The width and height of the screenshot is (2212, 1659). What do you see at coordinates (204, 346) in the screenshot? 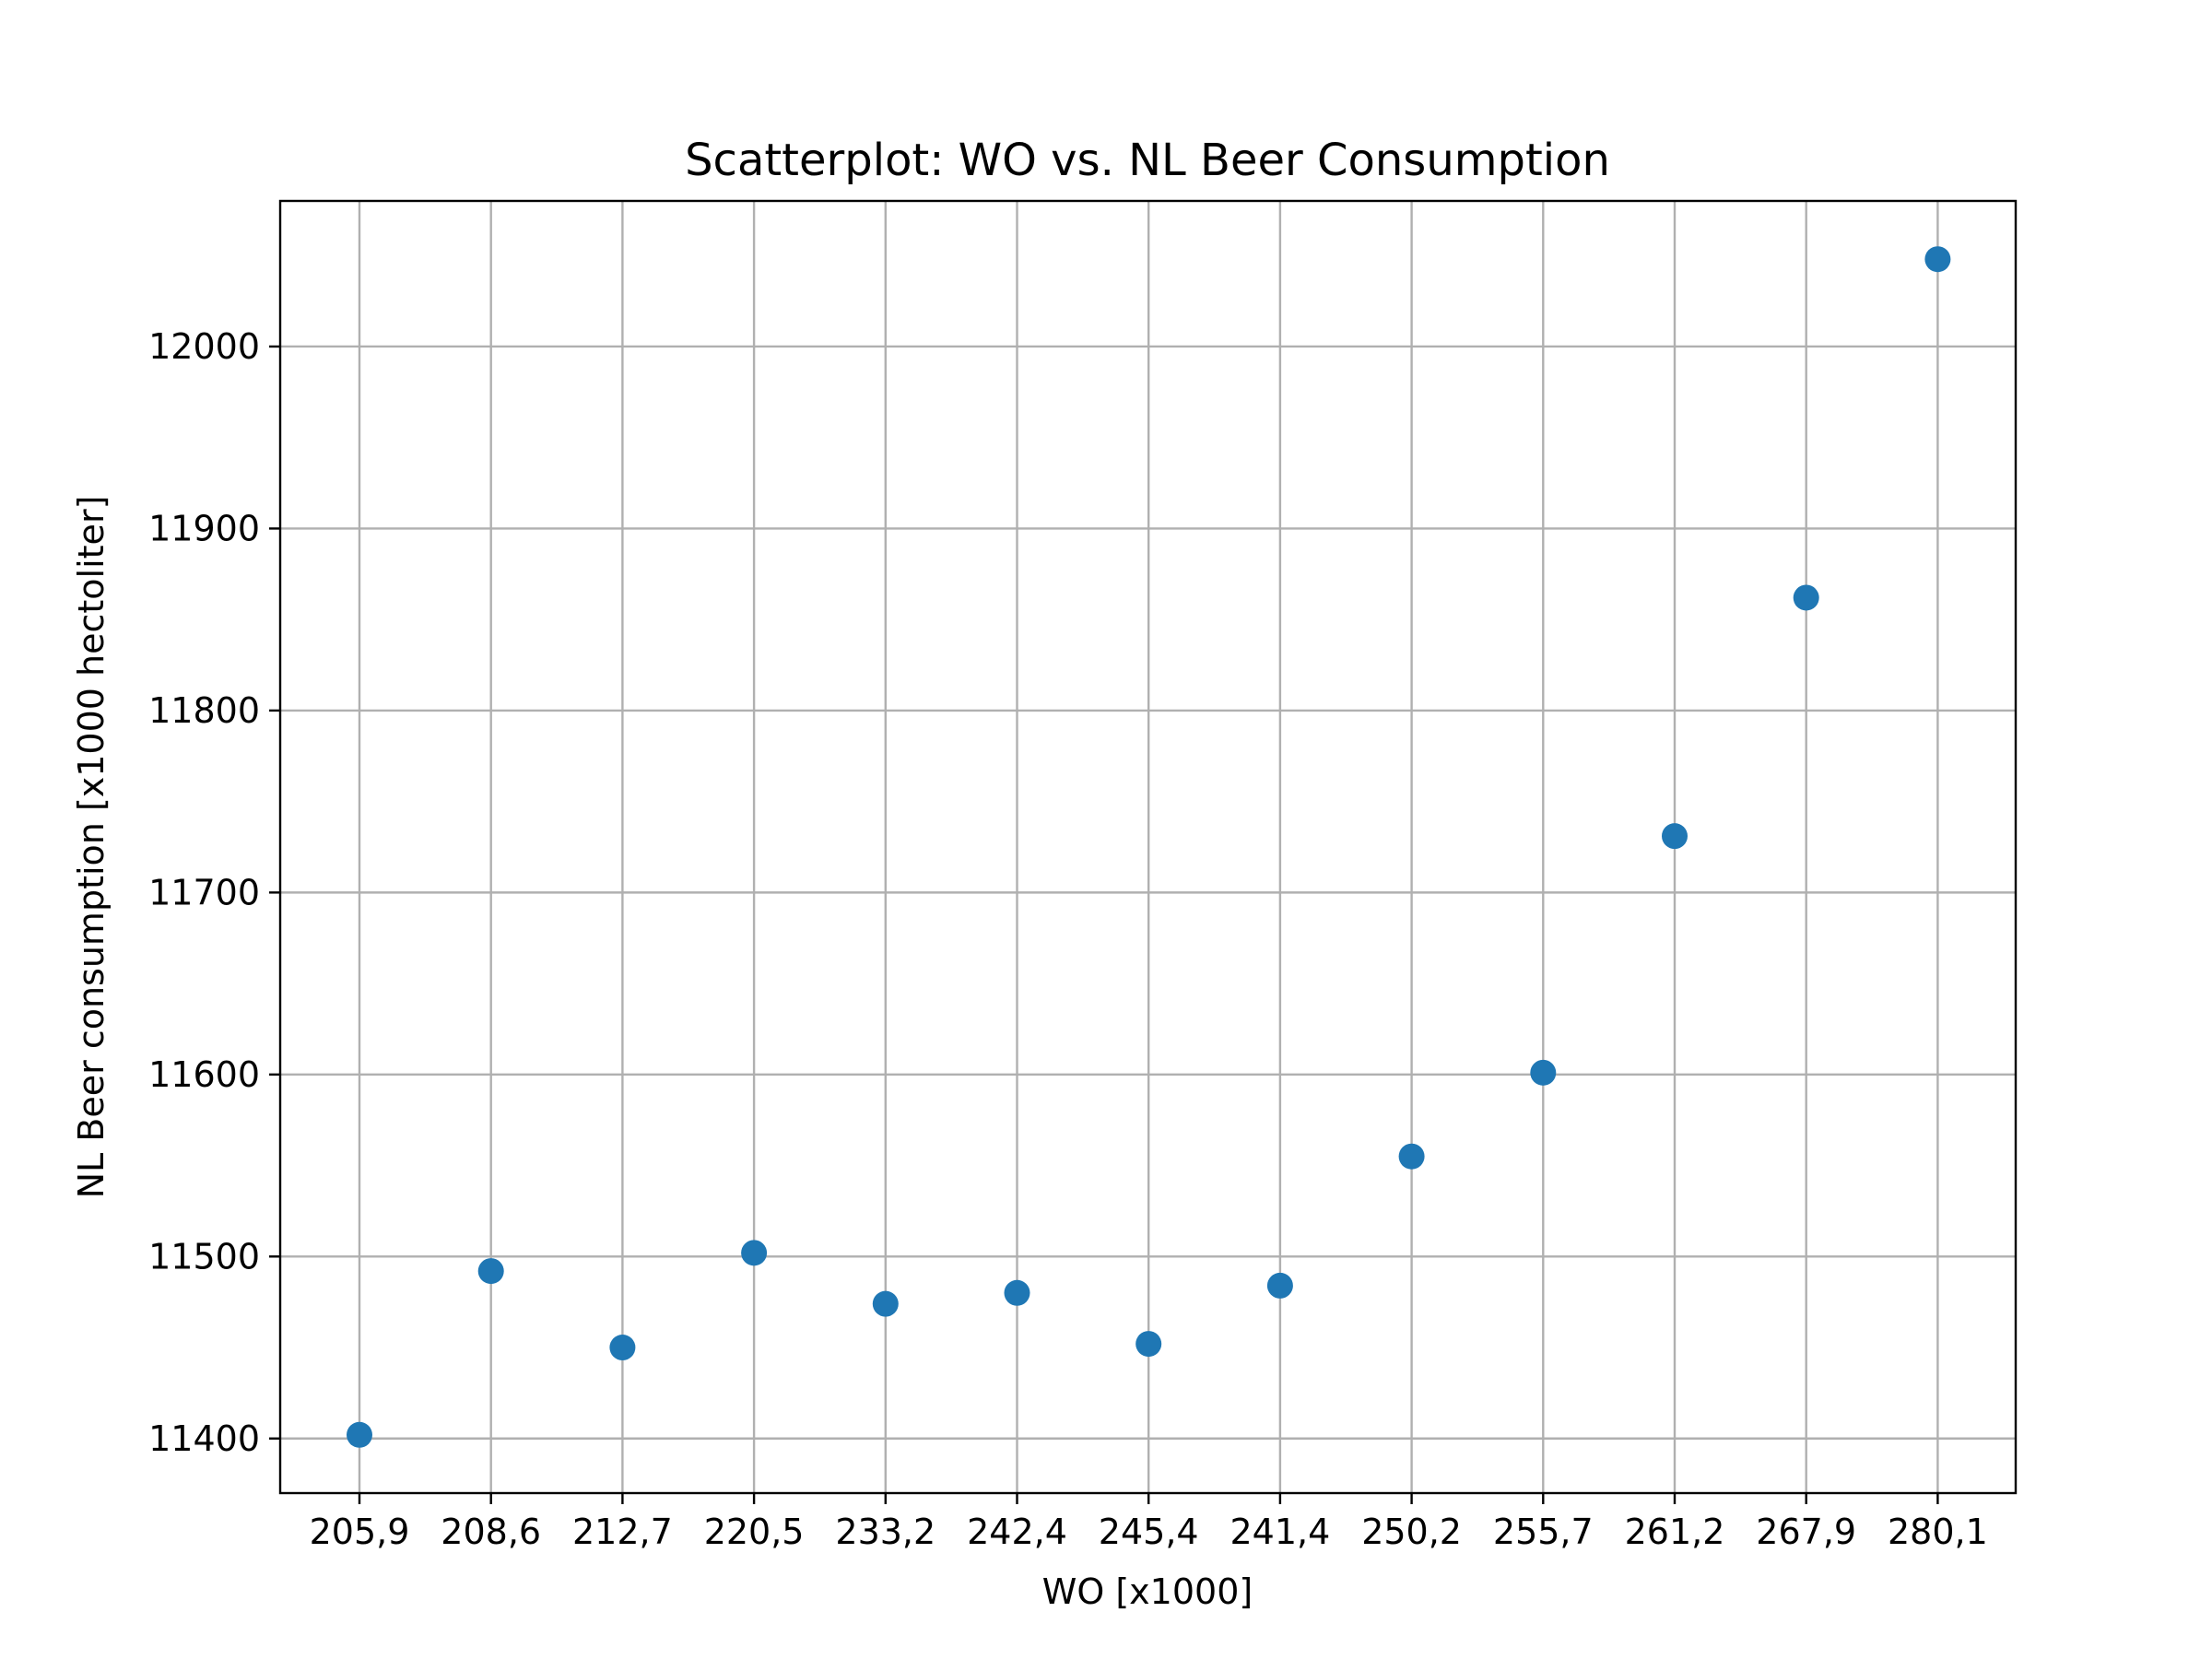
I see `y-tick-label: 12000` at bounding box center [204, 346].